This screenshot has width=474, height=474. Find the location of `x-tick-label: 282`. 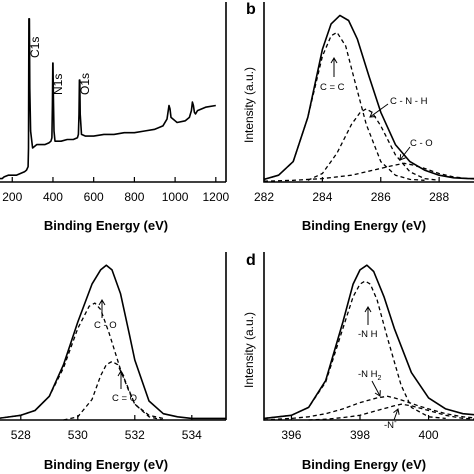

x-tick-label: 282 is located at coordinates (264, 197).